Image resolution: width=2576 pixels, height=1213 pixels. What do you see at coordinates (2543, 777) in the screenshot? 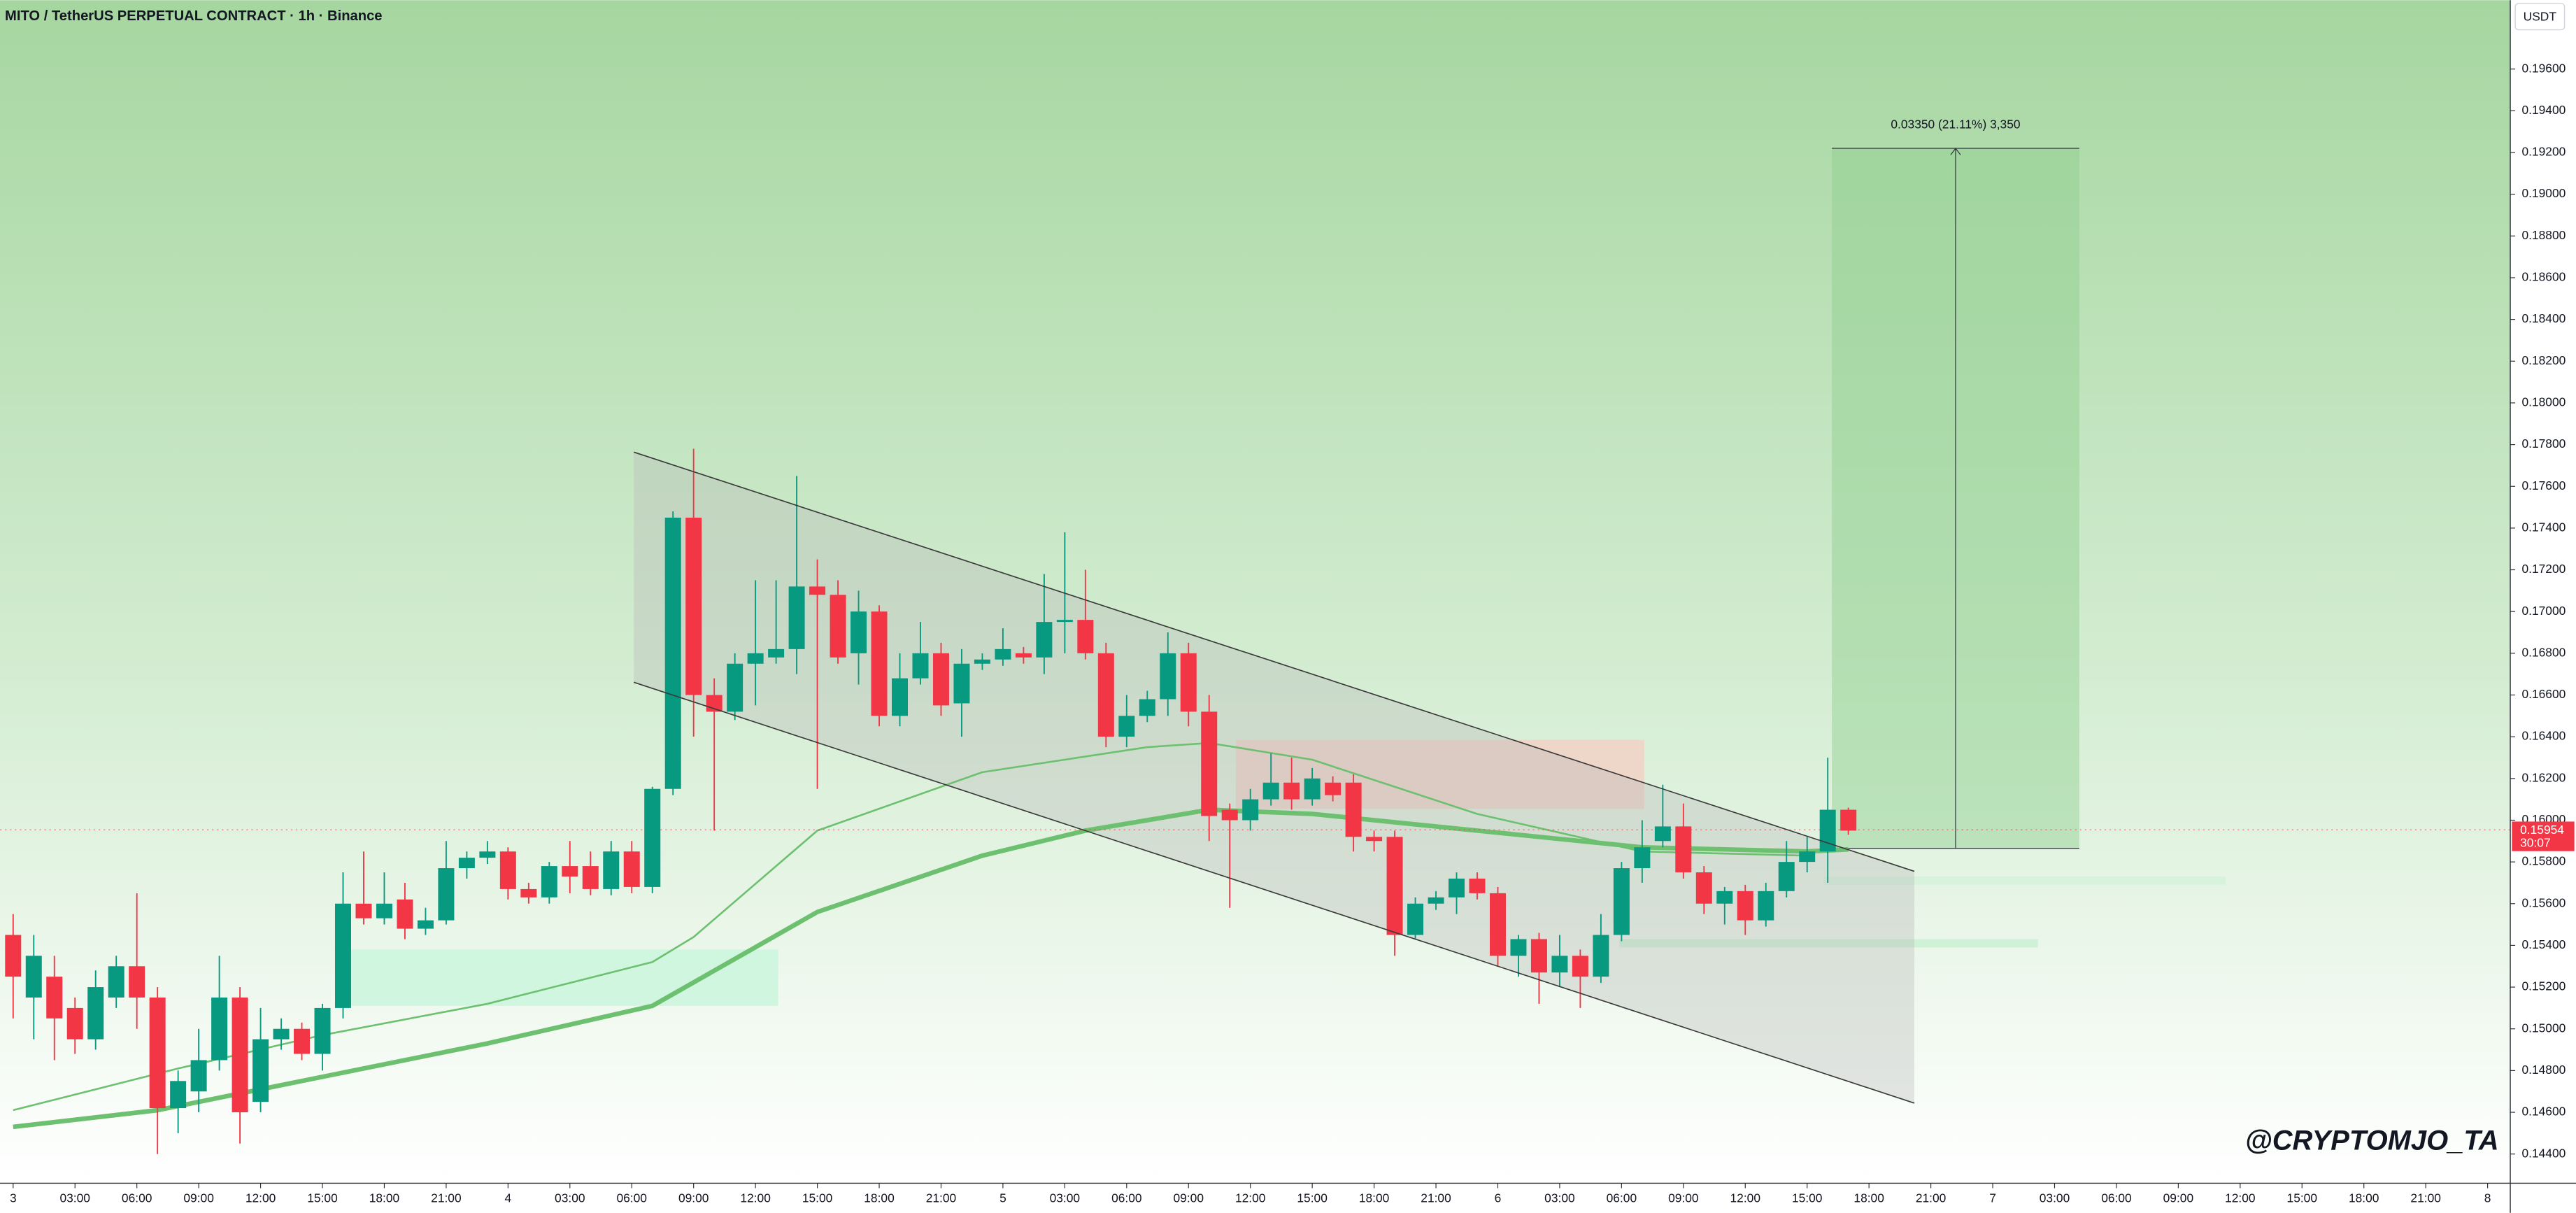
I see `y-tick-label: 0.16200` at bounding box center [2543, 777].